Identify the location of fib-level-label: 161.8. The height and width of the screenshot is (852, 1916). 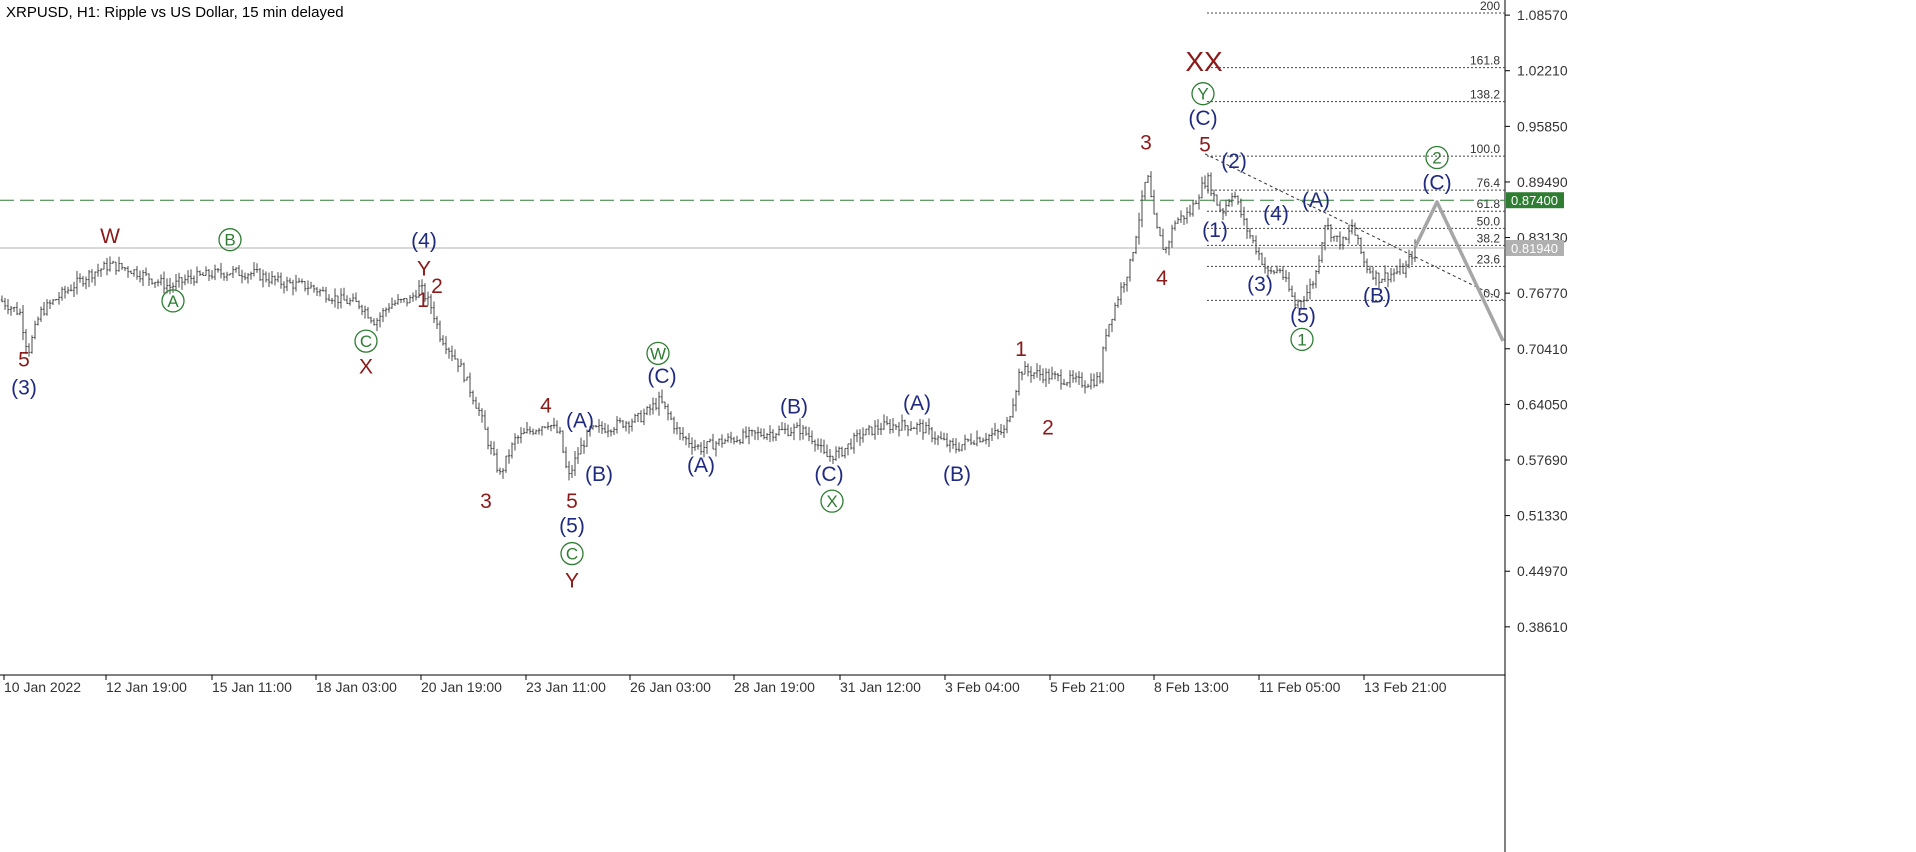
(1485, 61).